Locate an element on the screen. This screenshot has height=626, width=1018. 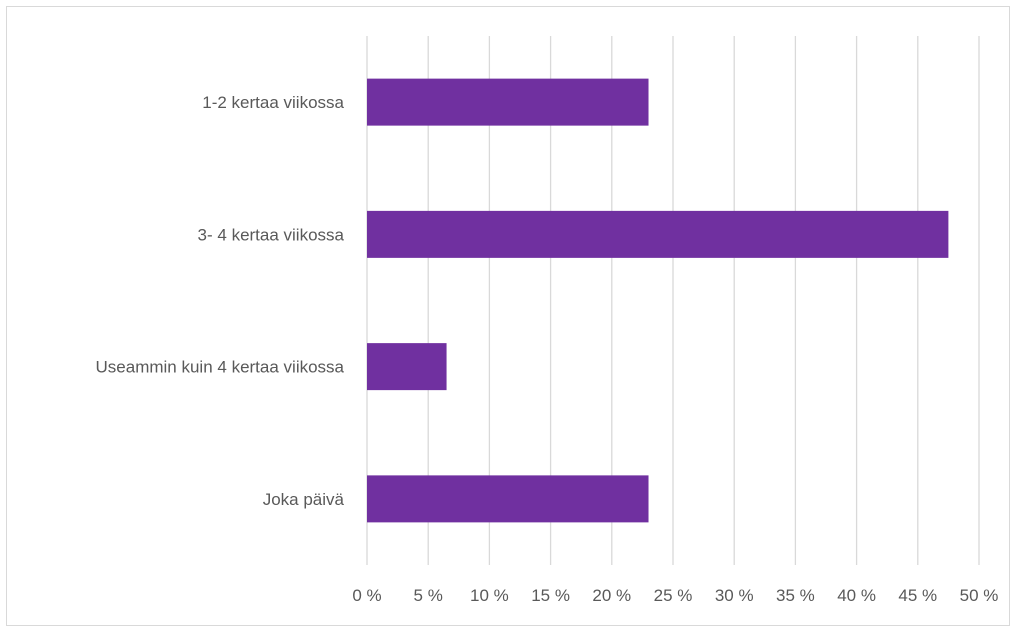
x-tick-label: 5 % is located at coordinates (428, 595).